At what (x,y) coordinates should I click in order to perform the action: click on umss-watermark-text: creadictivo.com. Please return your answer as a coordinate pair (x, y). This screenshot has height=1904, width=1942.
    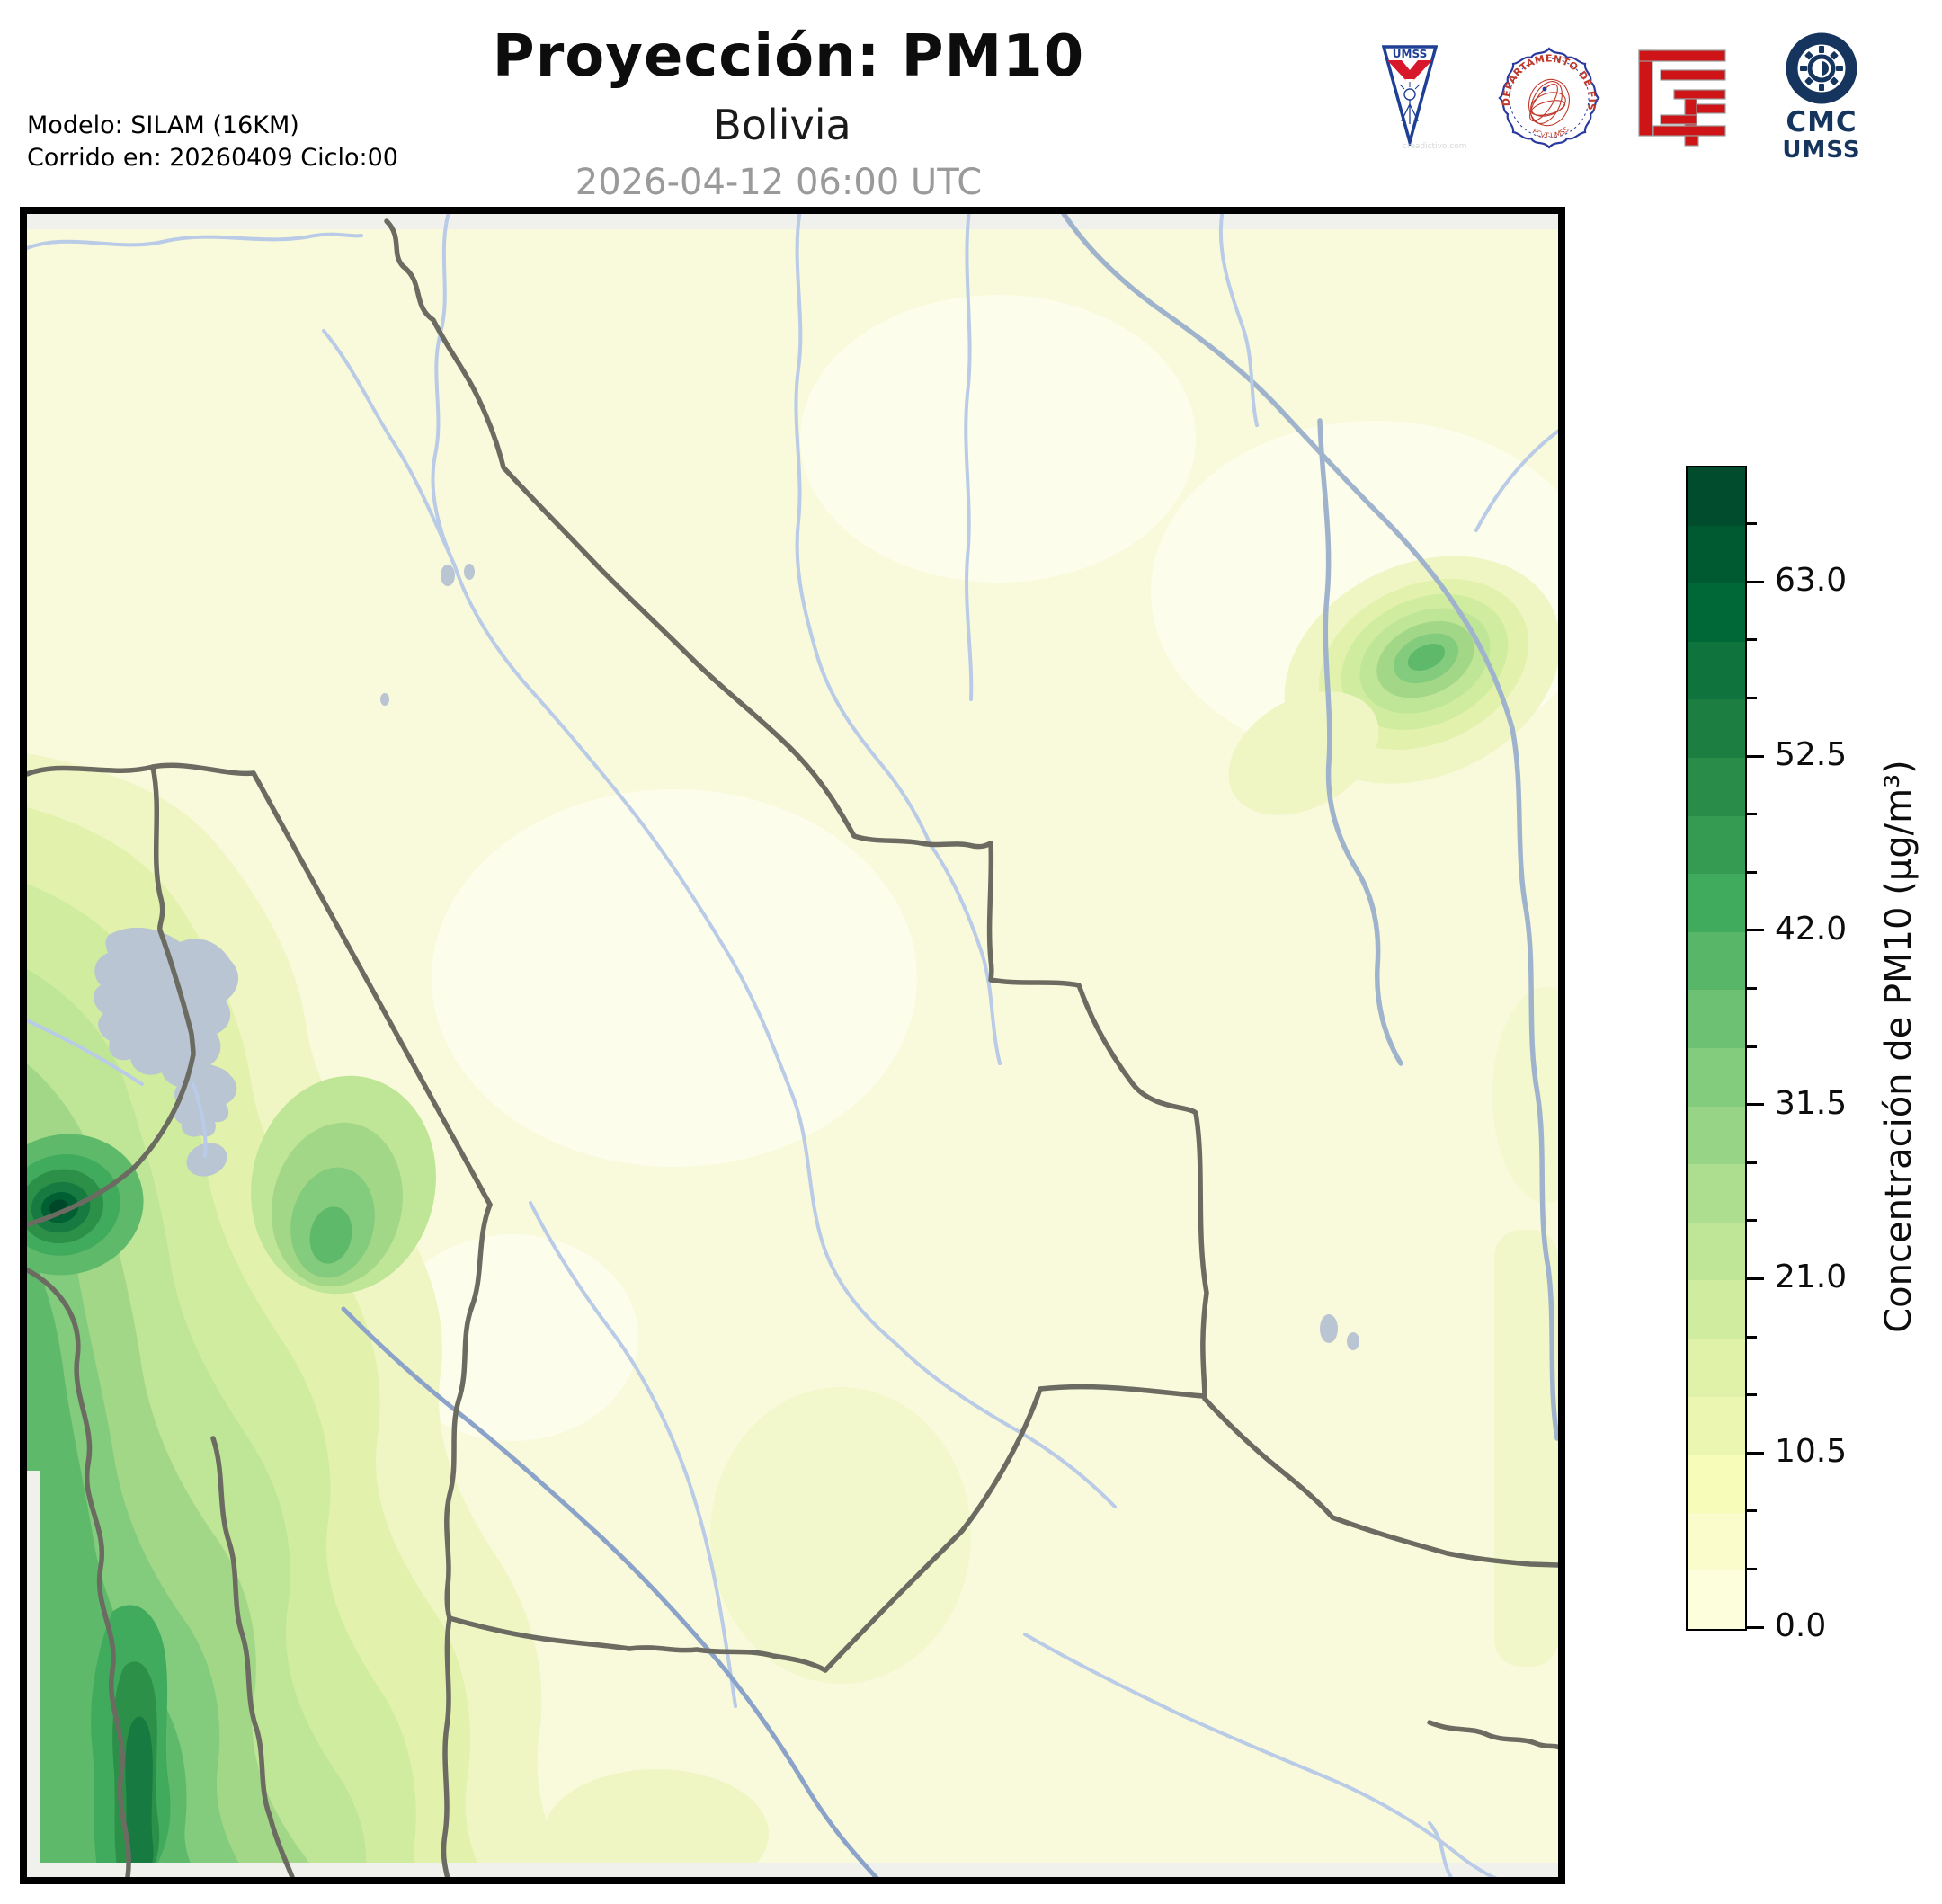
    Looking at the image, I should click on (1435, 146).